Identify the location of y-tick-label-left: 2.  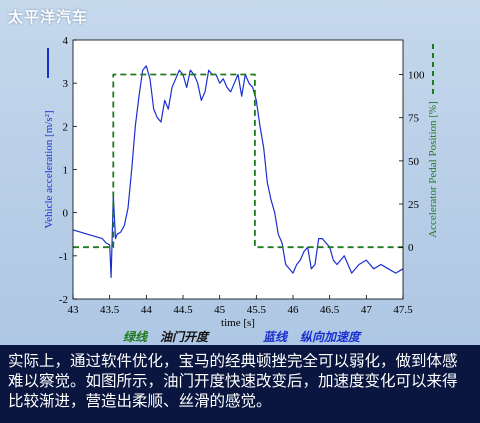
(66, 127).